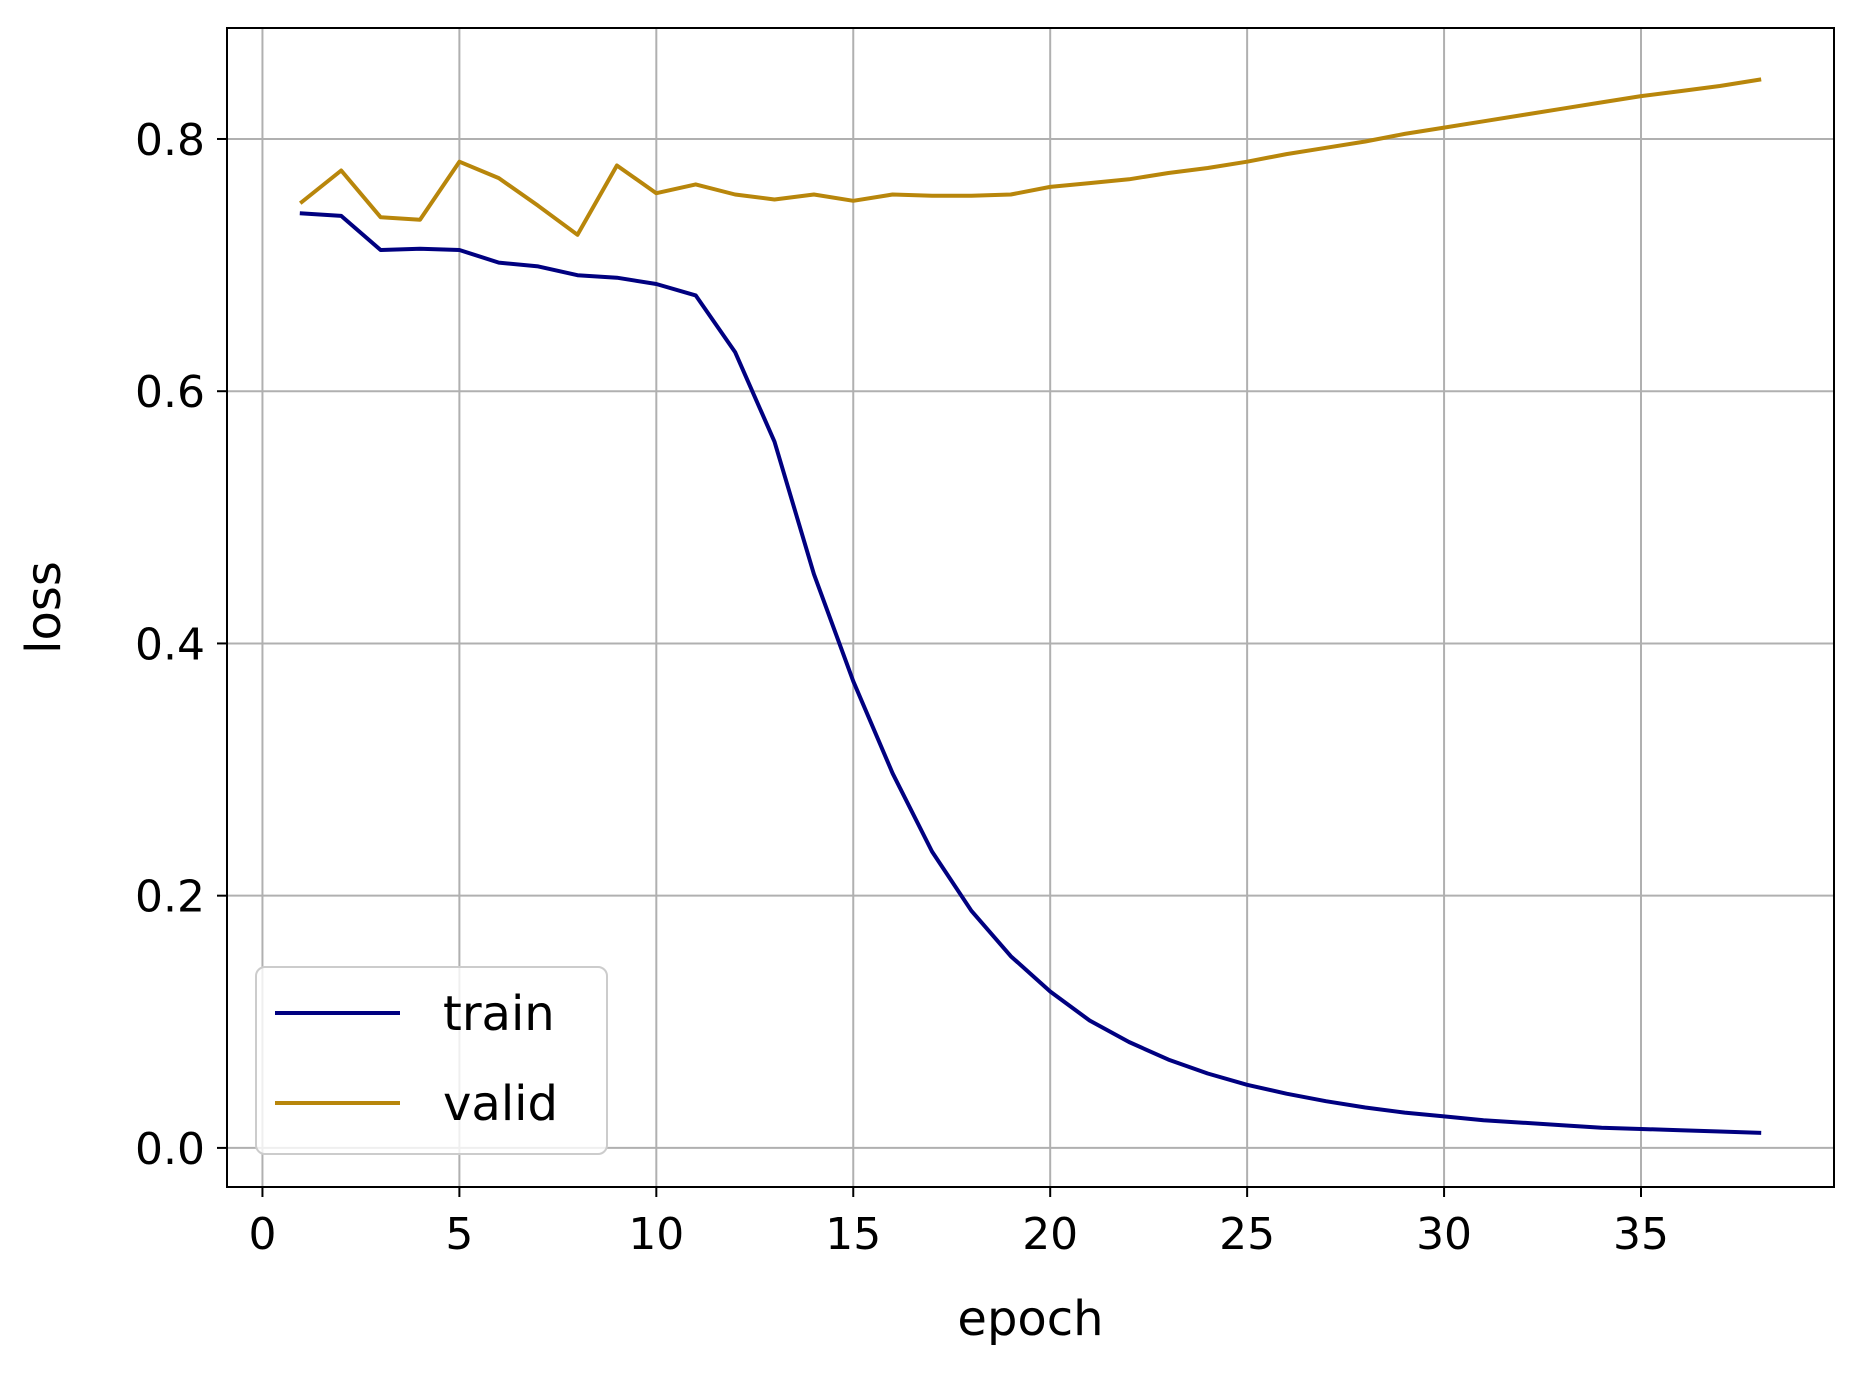 The width and height of the screenshot is (1854, 1373). What do you see at coordinates (1030, 157) in the screenshot?
I see `series-line-valid` at bounding box center [1030, 157].